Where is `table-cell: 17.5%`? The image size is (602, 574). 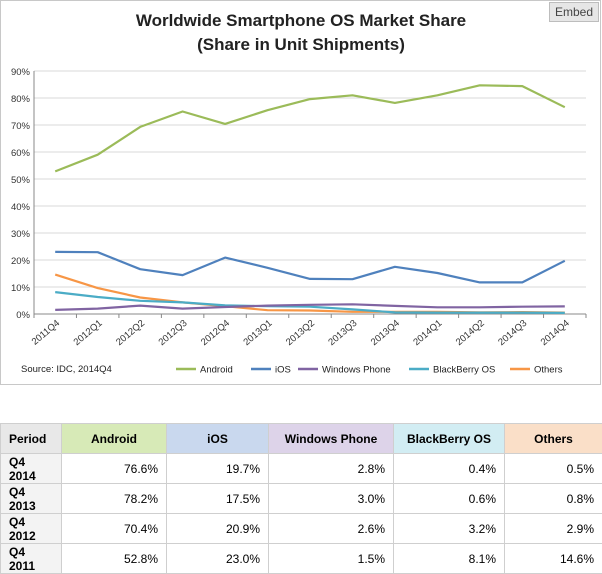 table-cell: 17.5% is located at coordinates (217, 498).